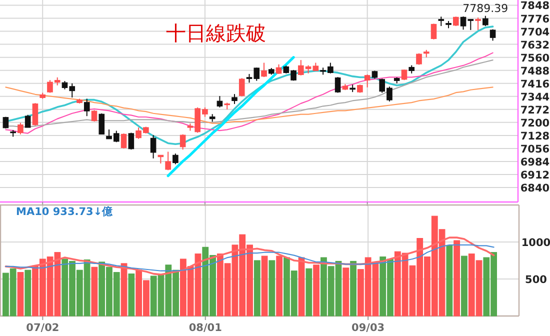  What do you see at coordinates (535, 71) in the screenshot?
I see `y-tick-label: 7488` at bounding box center [535, 71].